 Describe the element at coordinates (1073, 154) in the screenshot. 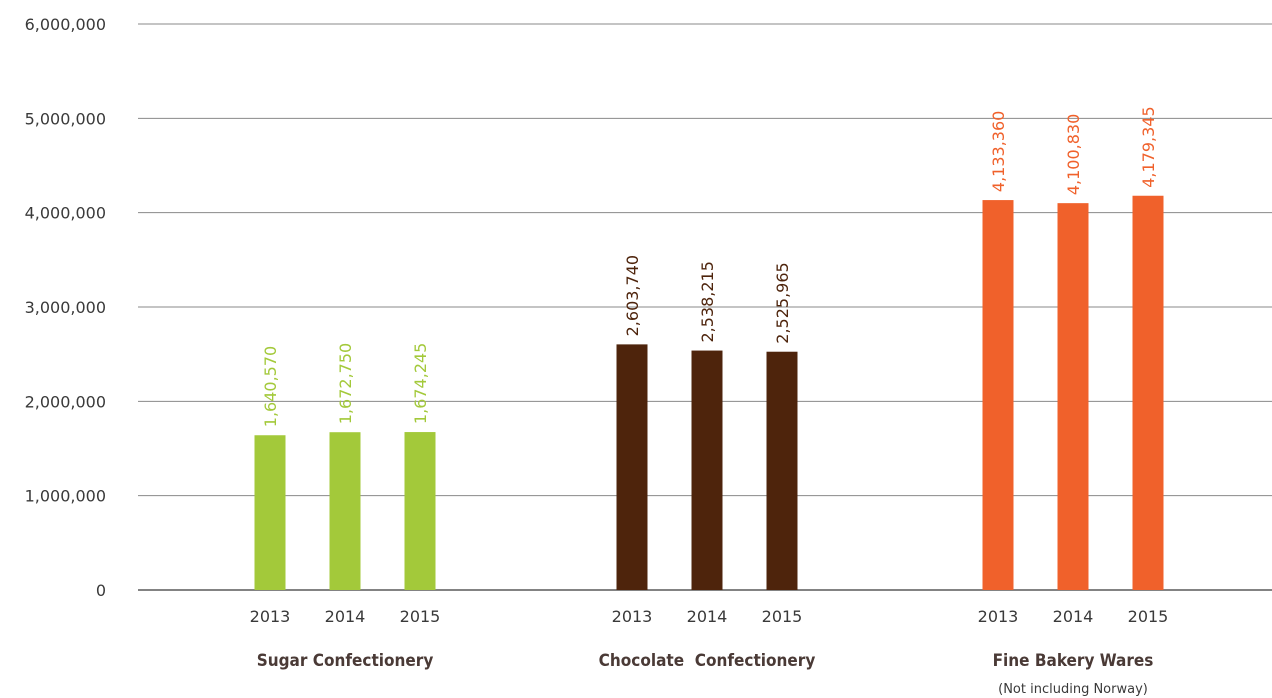

I see `bar-value-label: 4,100,830` at that location.